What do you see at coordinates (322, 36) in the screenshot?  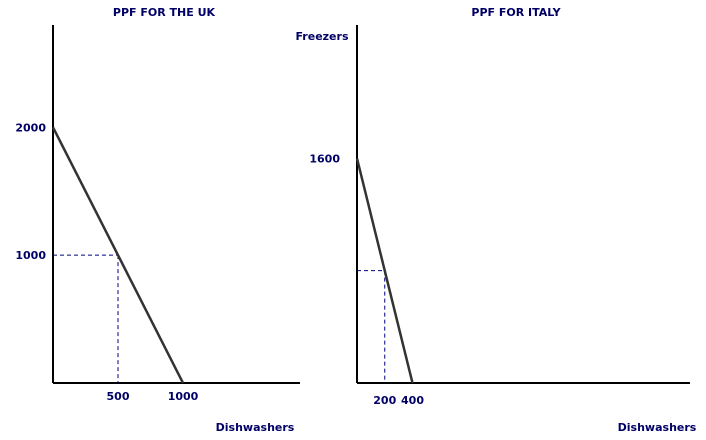 I see `italy-y-axis-label: Freezers` at bounding box center [322, 36].